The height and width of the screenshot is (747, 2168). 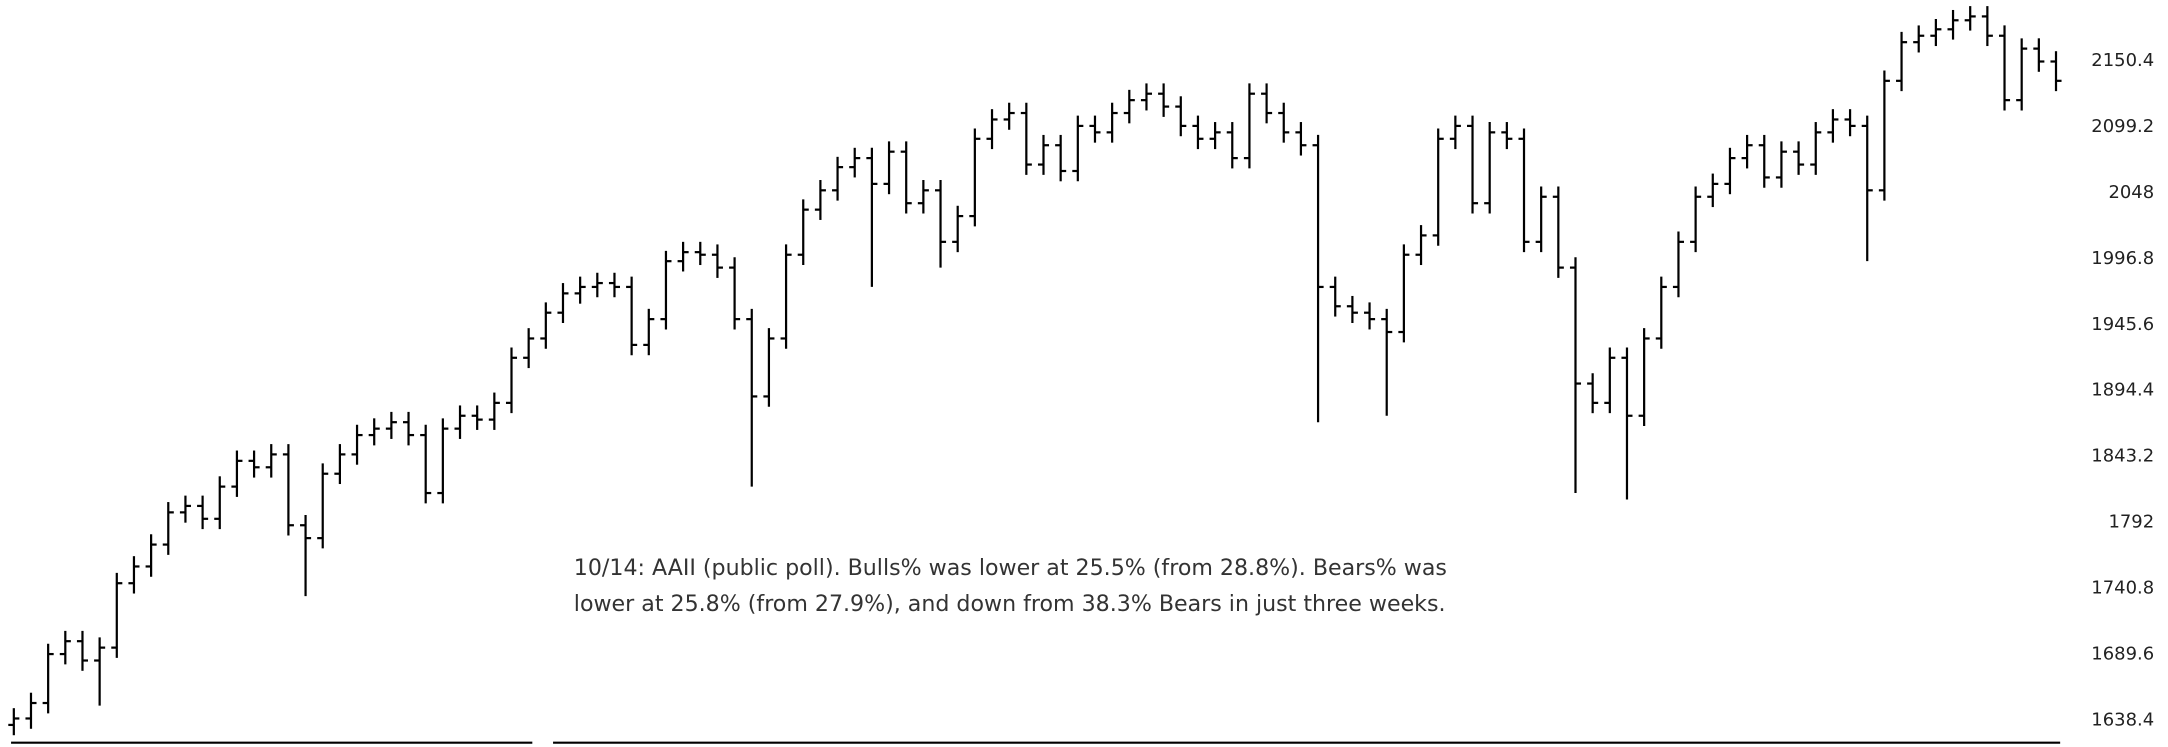 I want to click on y-tick-label: 2099.2, so click(x=2122, y=126).